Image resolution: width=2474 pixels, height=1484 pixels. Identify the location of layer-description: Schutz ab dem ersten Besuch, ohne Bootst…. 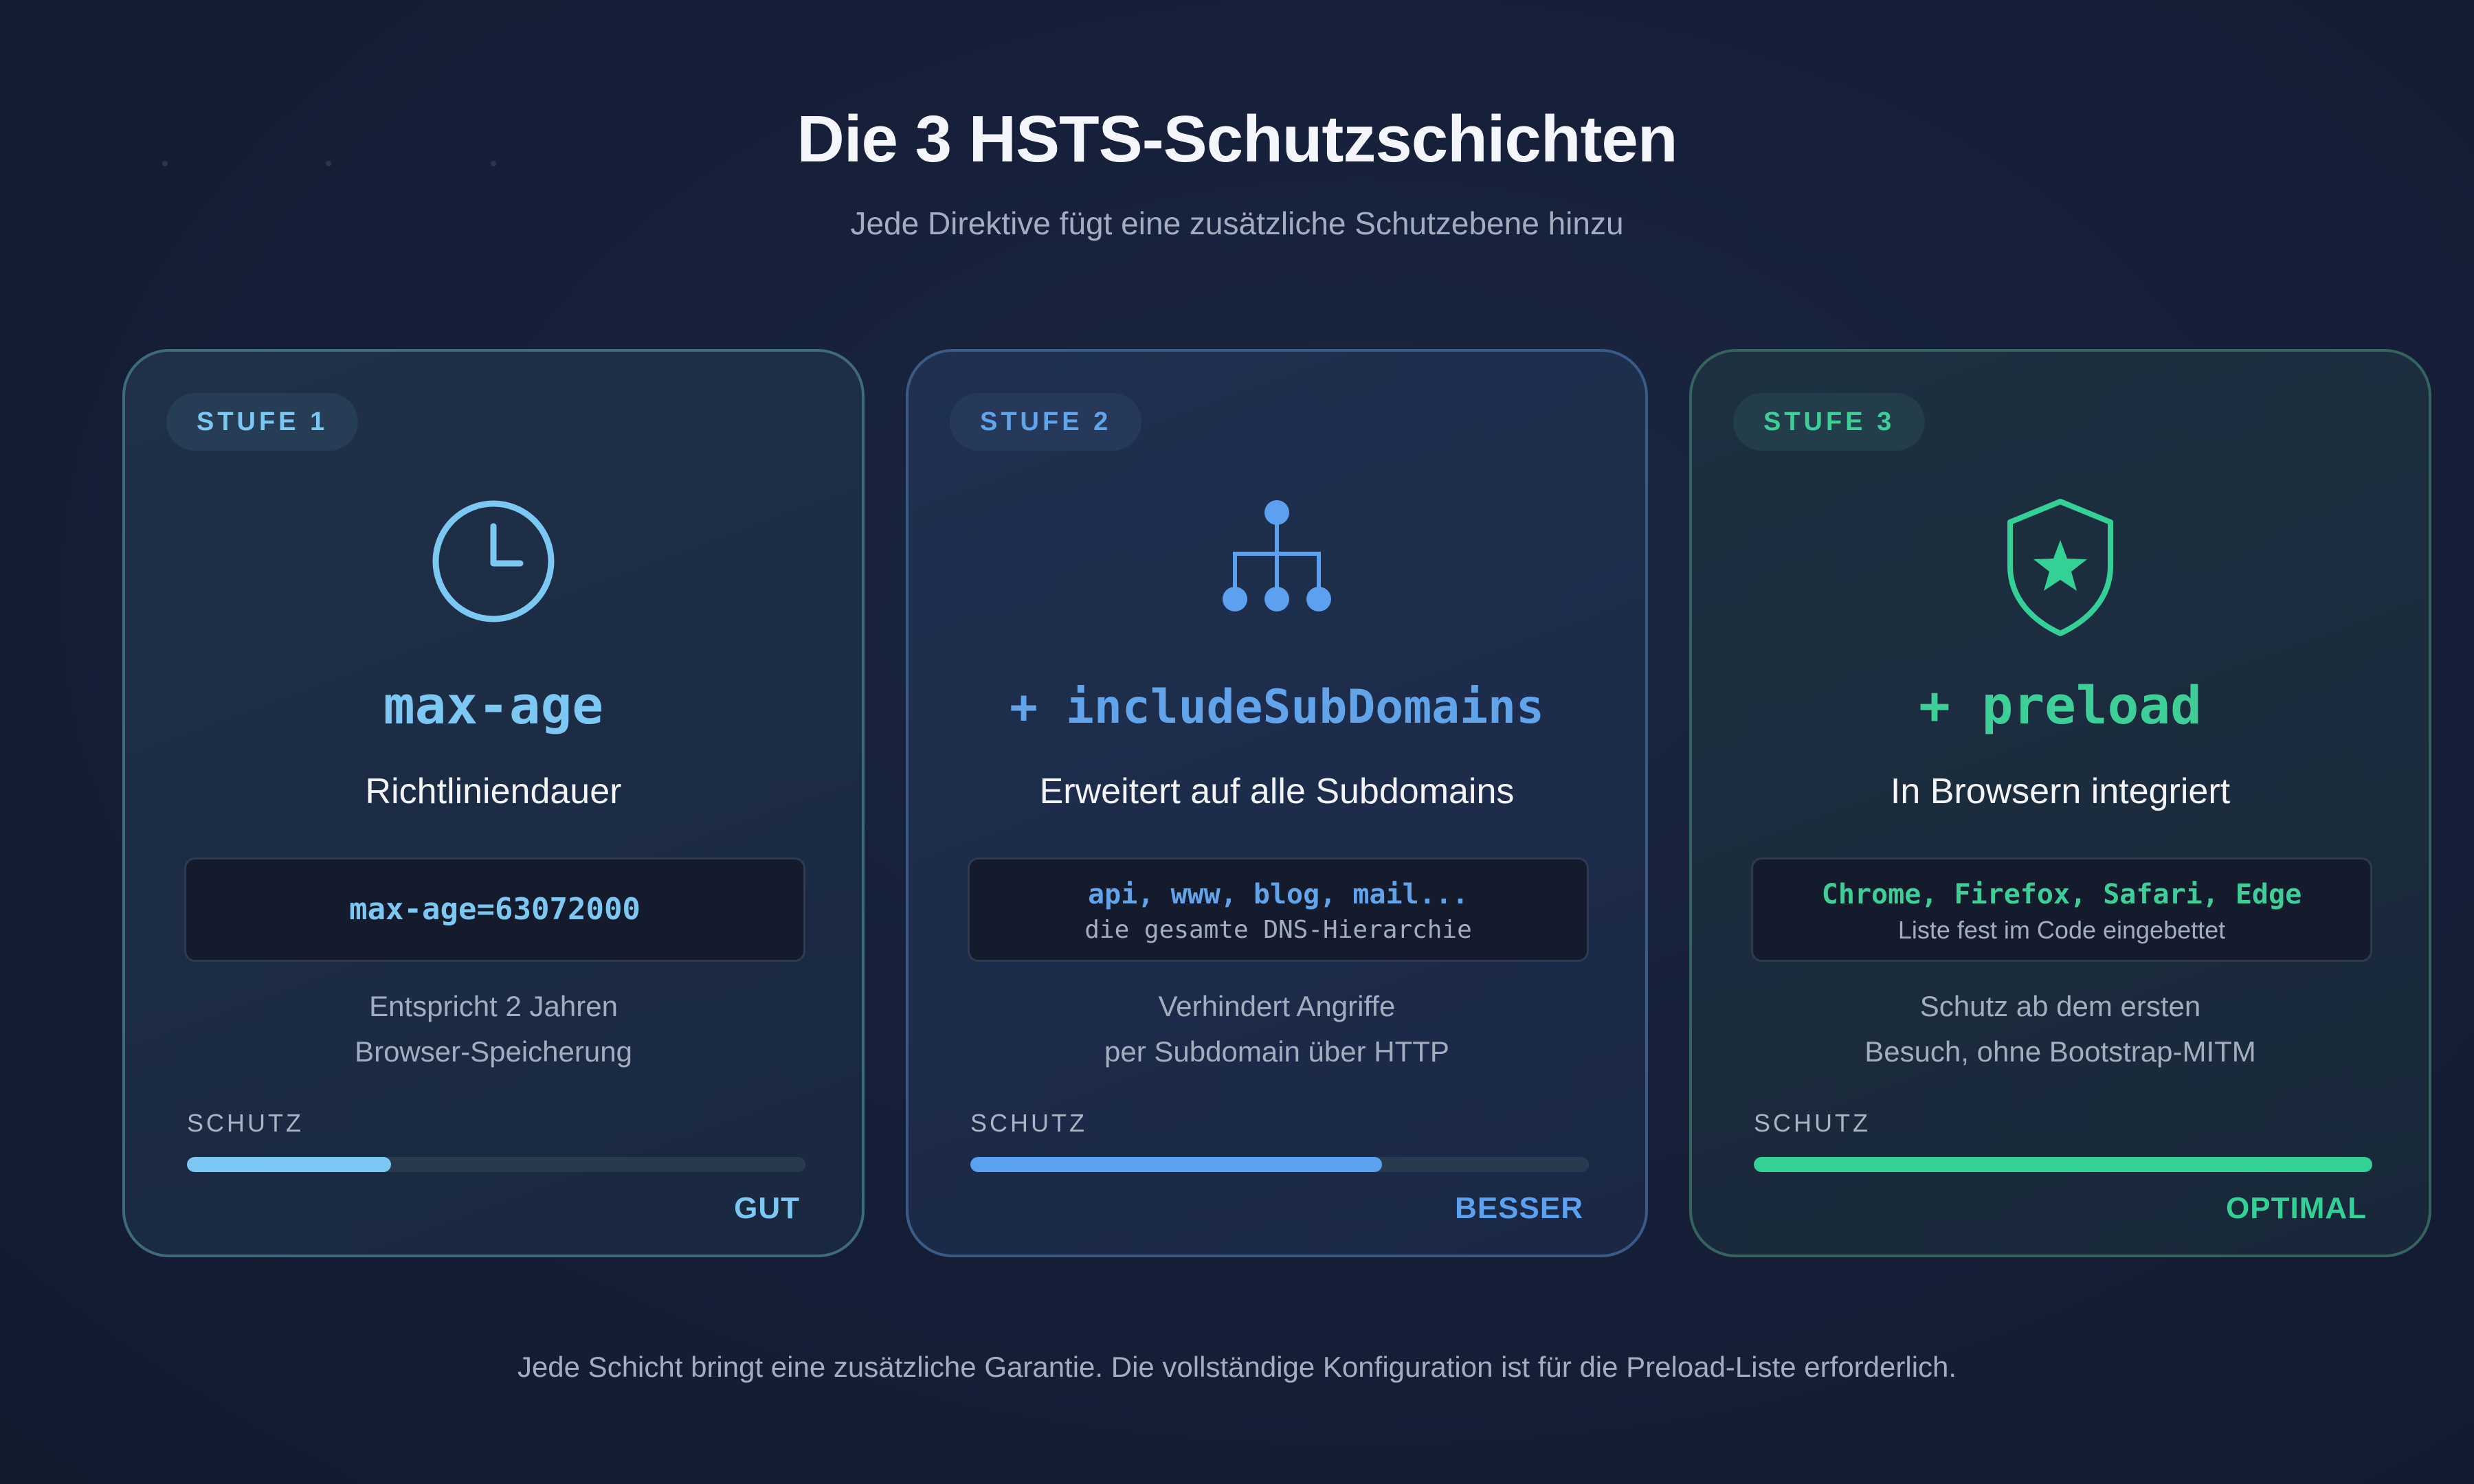
(2060, 1029).